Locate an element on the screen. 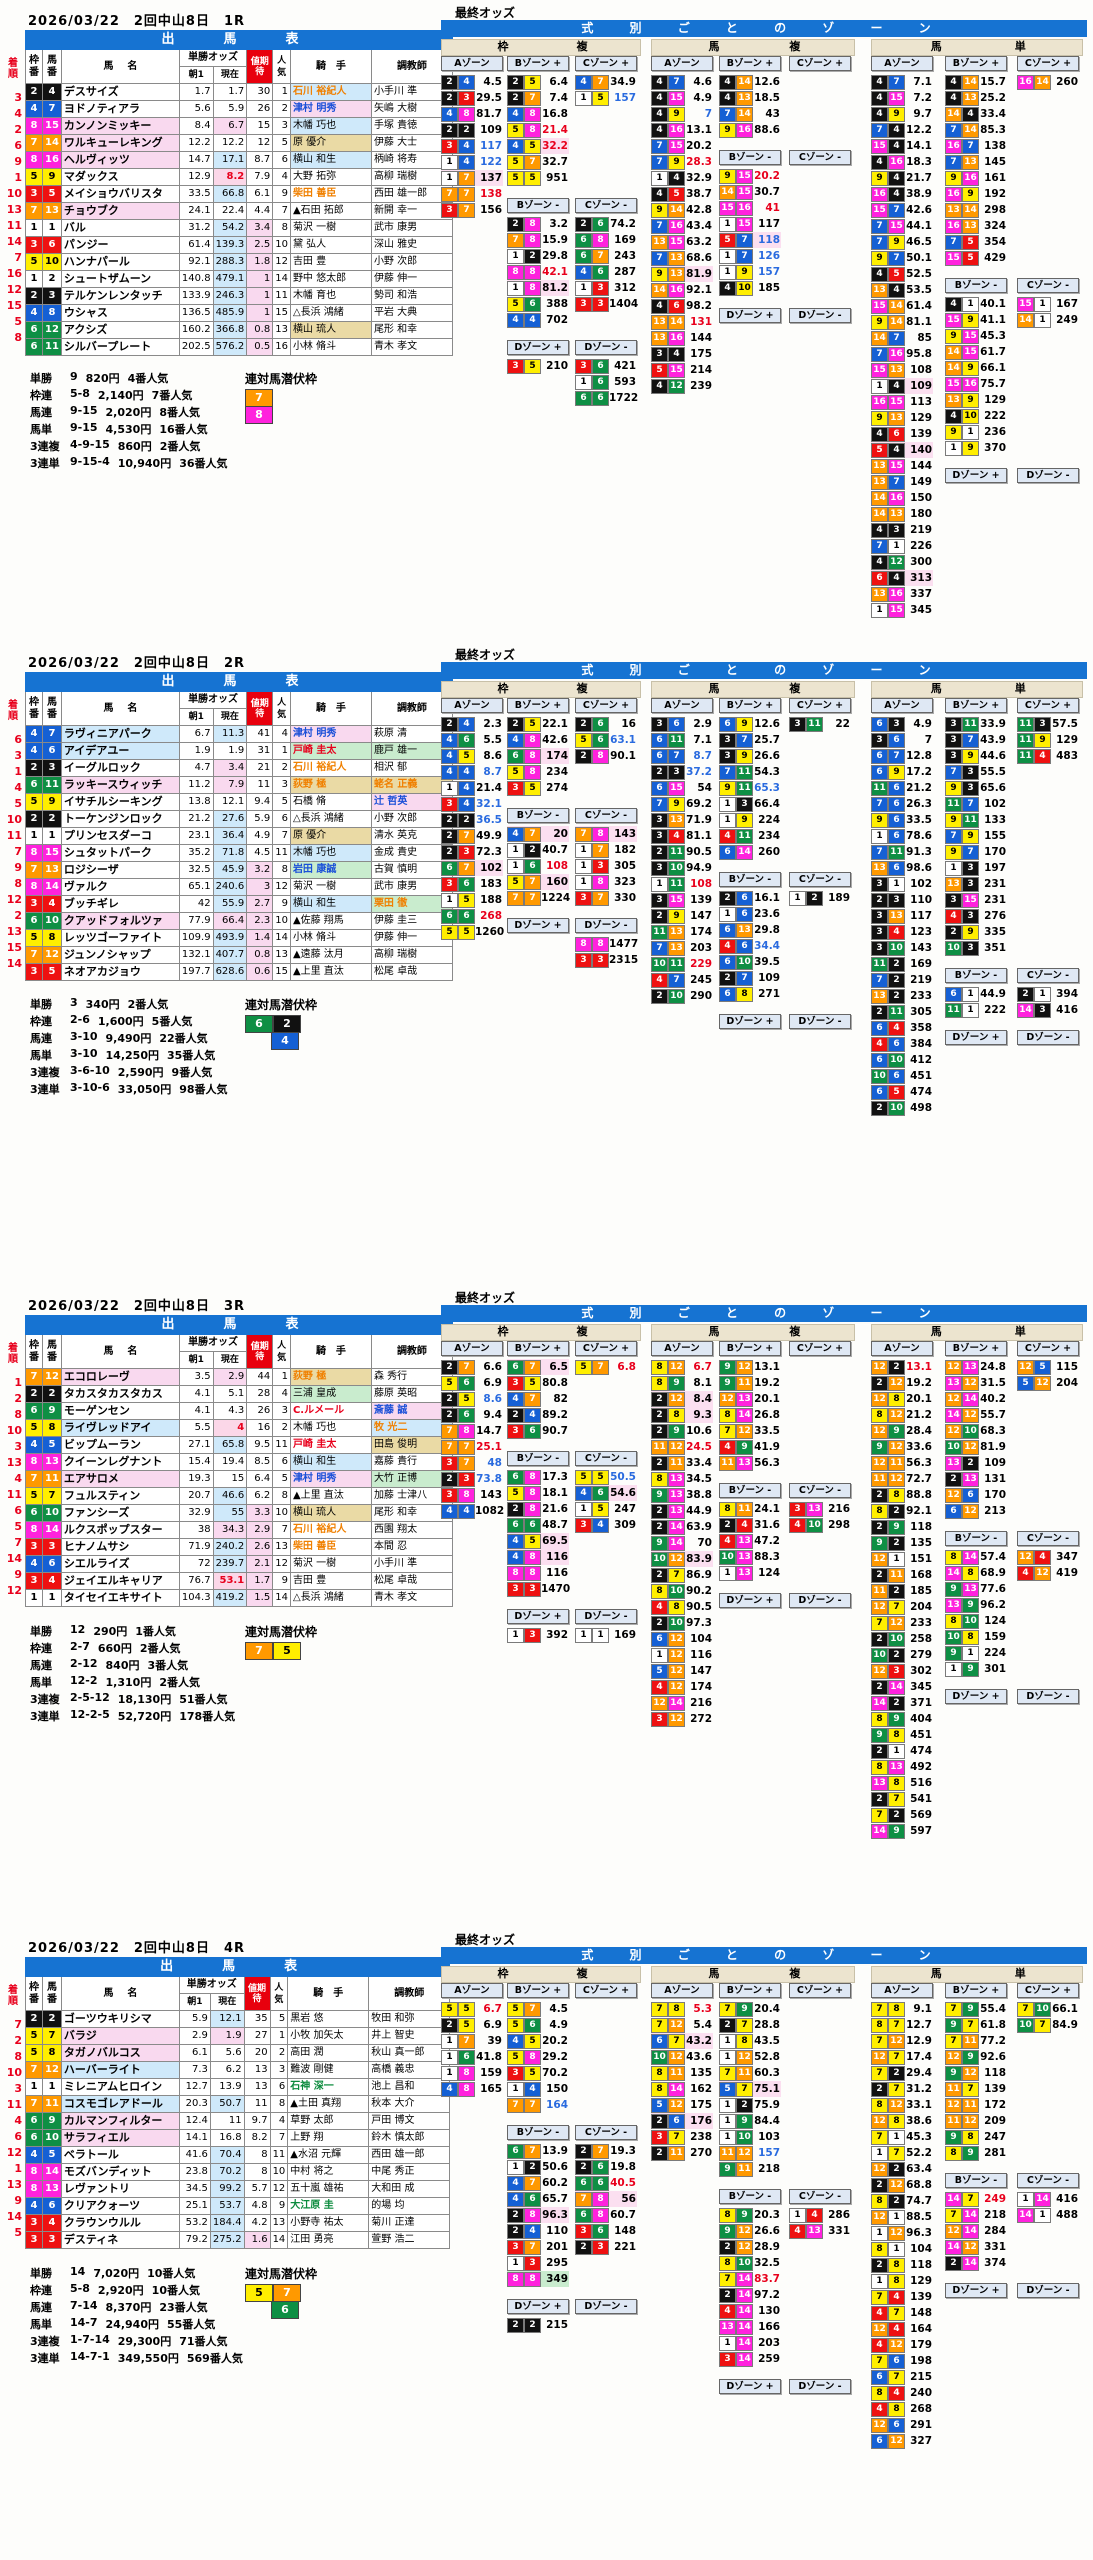 This screenshot has height=2560, width=1093. zone-odds-row: 8 10 32.5 is located at coordinates (750, 2263).